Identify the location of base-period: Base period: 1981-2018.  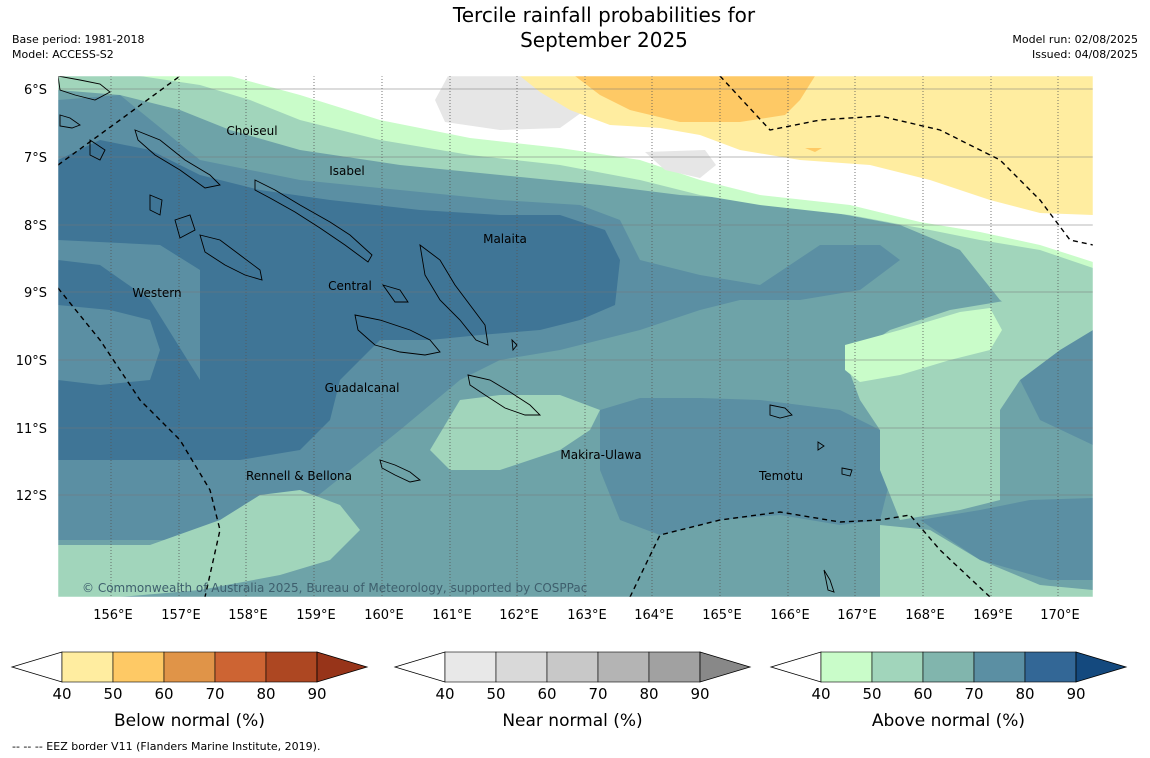
(78, 39).